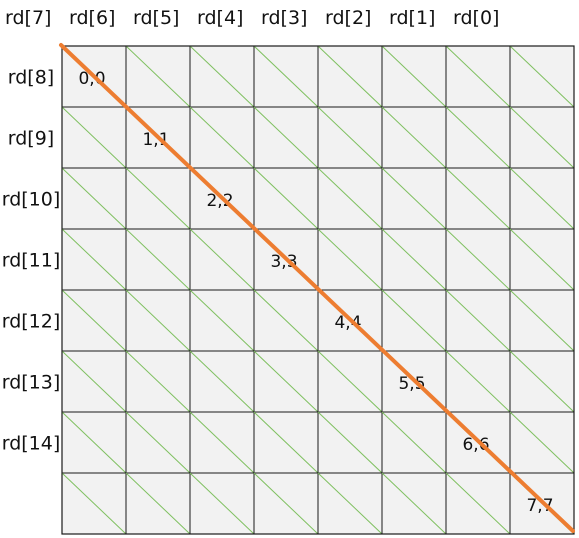 This screenshot has width=579, height=538. What do you see at coordinates (219, 201) in the screenshot?
I see `diagonal-cell-label: 2,2` at bounding box center [219, 201].